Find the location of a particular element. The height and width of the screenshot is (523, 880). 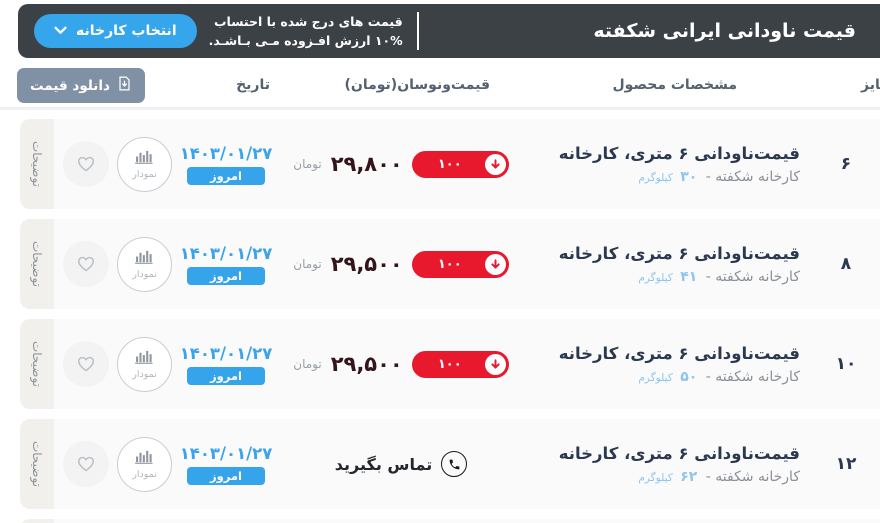

page-title: قیمت ناودانی ایرانی شکفته is located at coordinates (724, 31).